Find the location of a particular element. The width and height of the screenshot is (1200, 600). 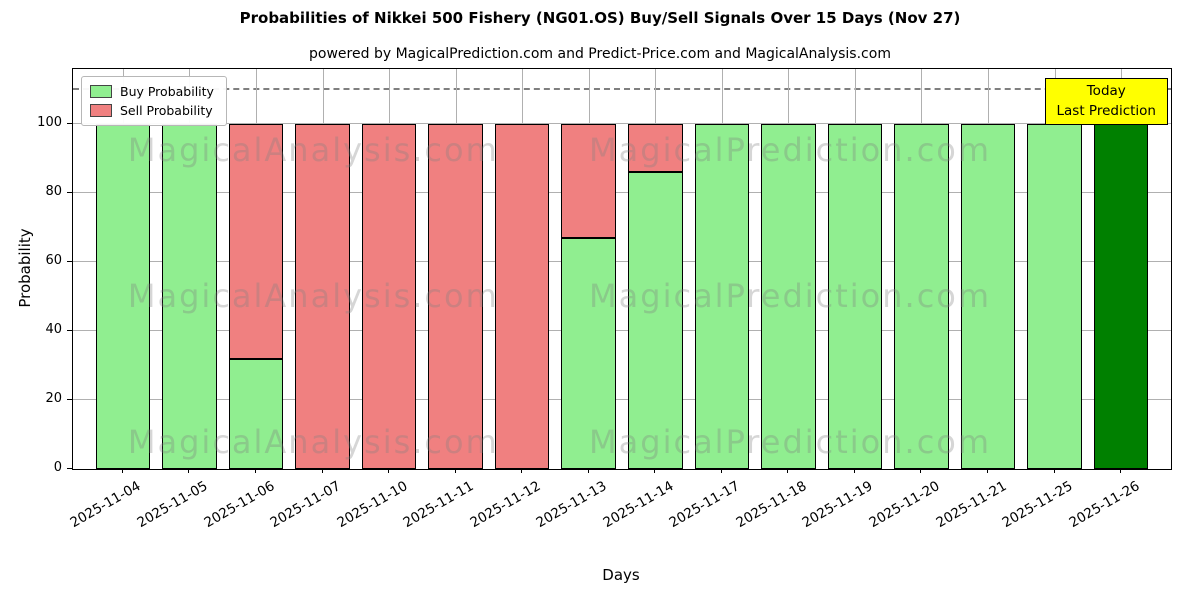

x-tick-label-text: 2025-11-21 is located at coordinates (971, 505).